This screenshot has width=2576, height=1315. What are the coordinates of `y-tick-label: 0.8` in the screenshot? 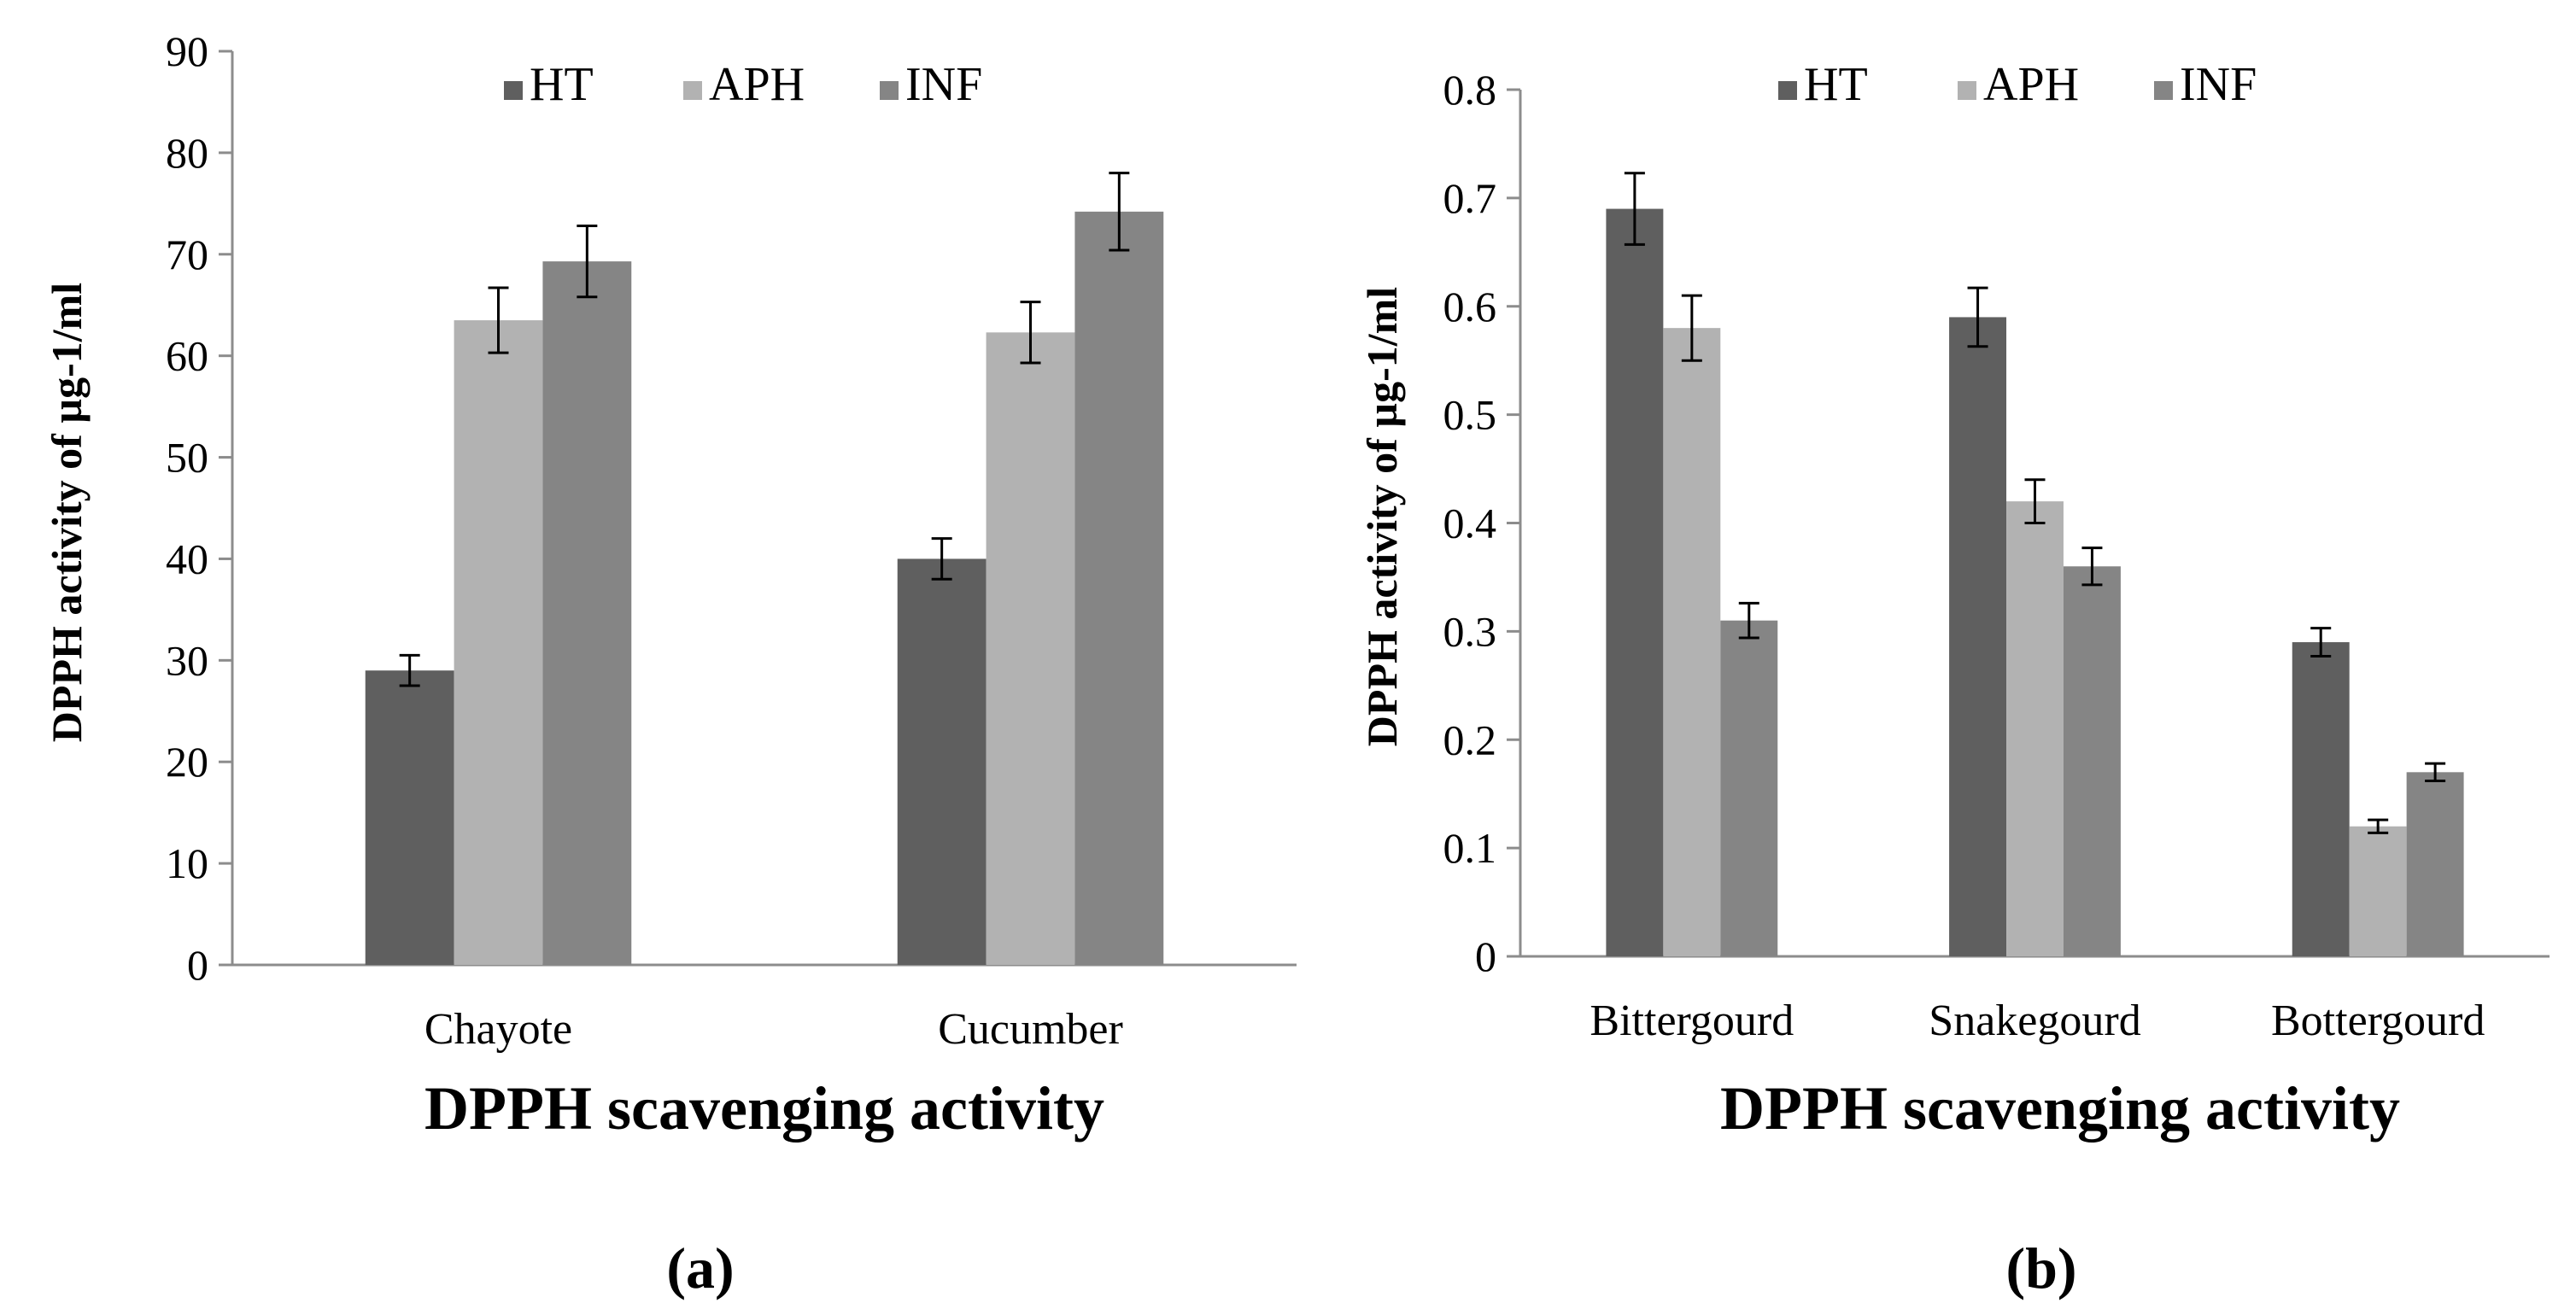 It's located at (1470, 90).